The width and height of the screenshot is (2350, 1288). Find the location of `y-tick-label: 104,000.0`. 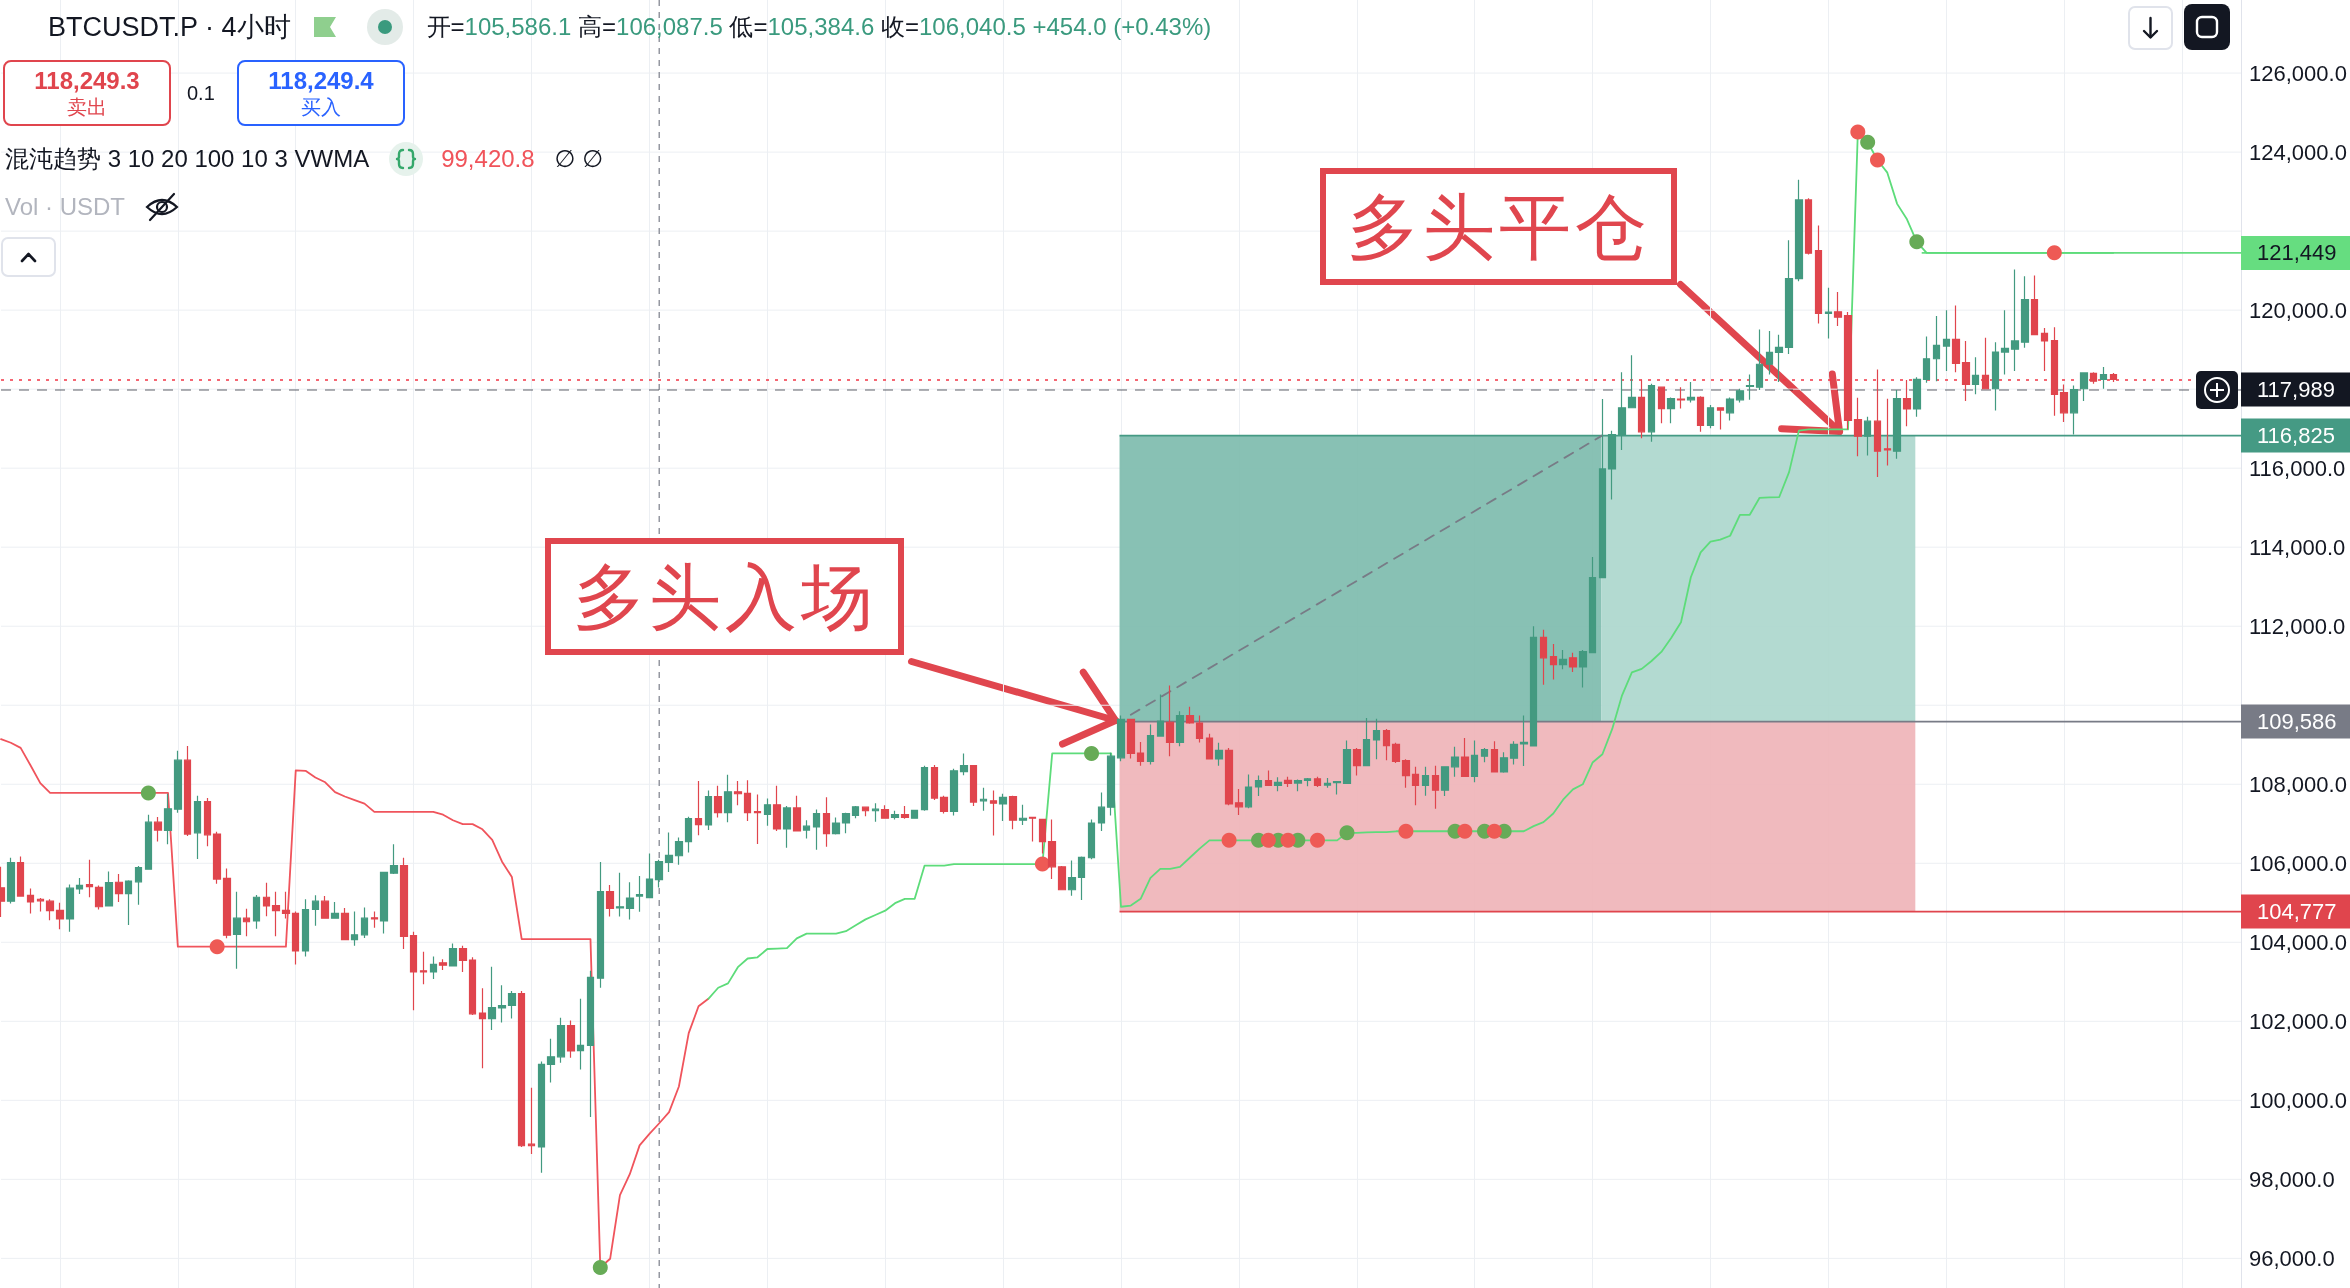

y-tick-label: 104,000.0 is located at coordinates (2298, 942).